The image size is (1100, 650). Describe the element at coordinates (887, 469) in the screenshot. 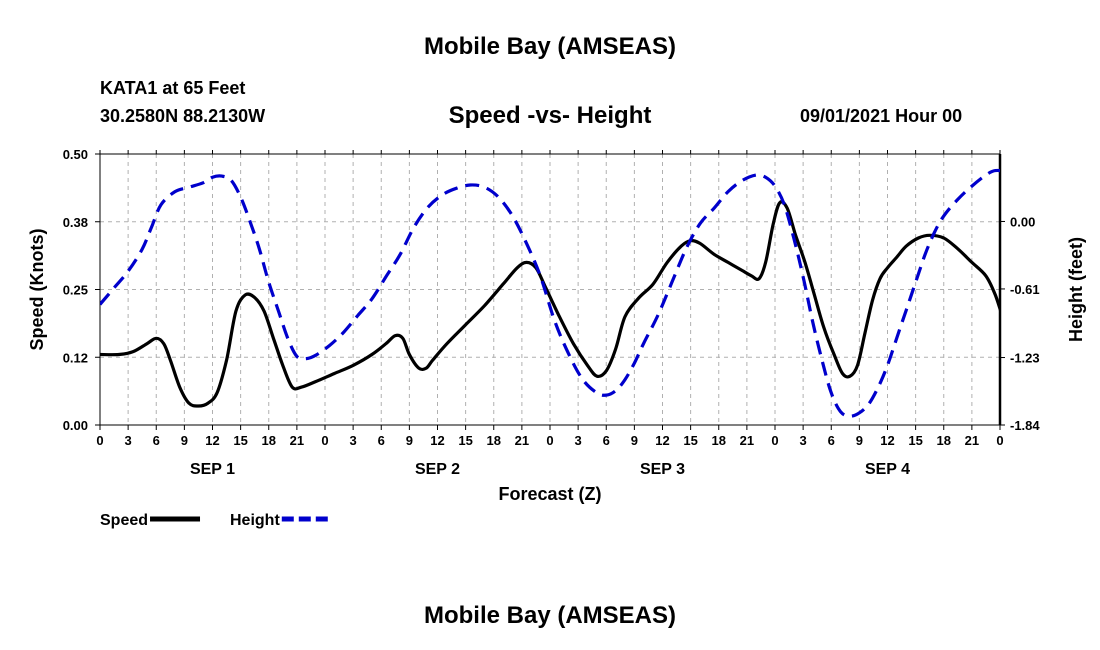

I see `day-label: SEP 4` at that location.